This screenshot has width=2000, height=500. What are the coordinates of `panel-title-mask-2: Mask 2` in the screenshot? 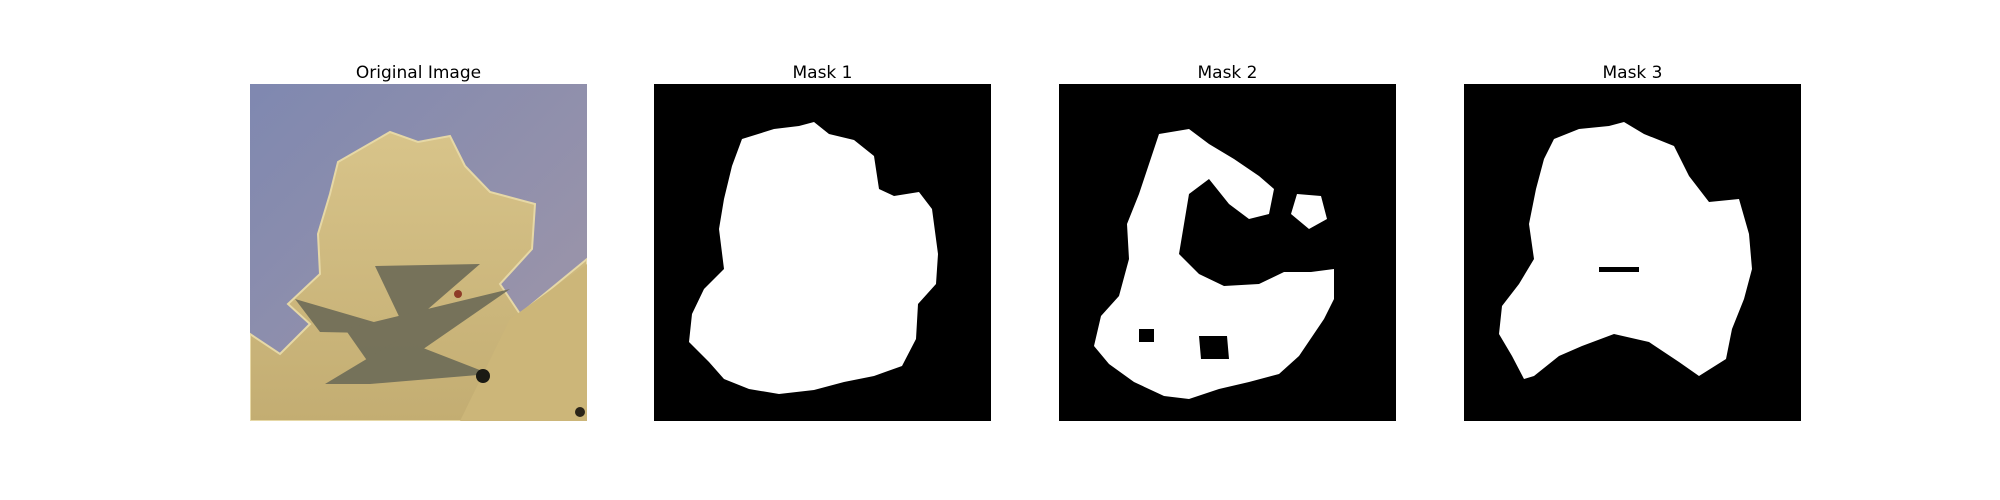 It's located at (1227, 73).